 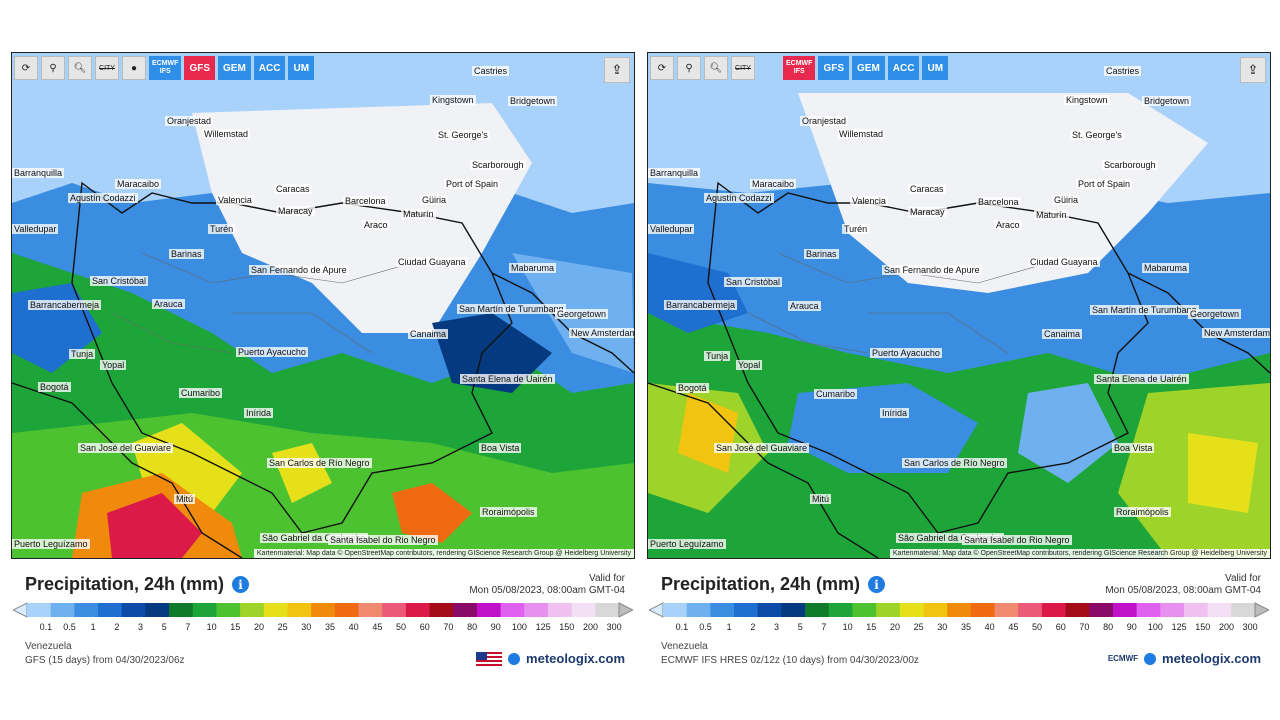 I want to click on legend-tick-label: 0.5, so click(x=69, y=627).